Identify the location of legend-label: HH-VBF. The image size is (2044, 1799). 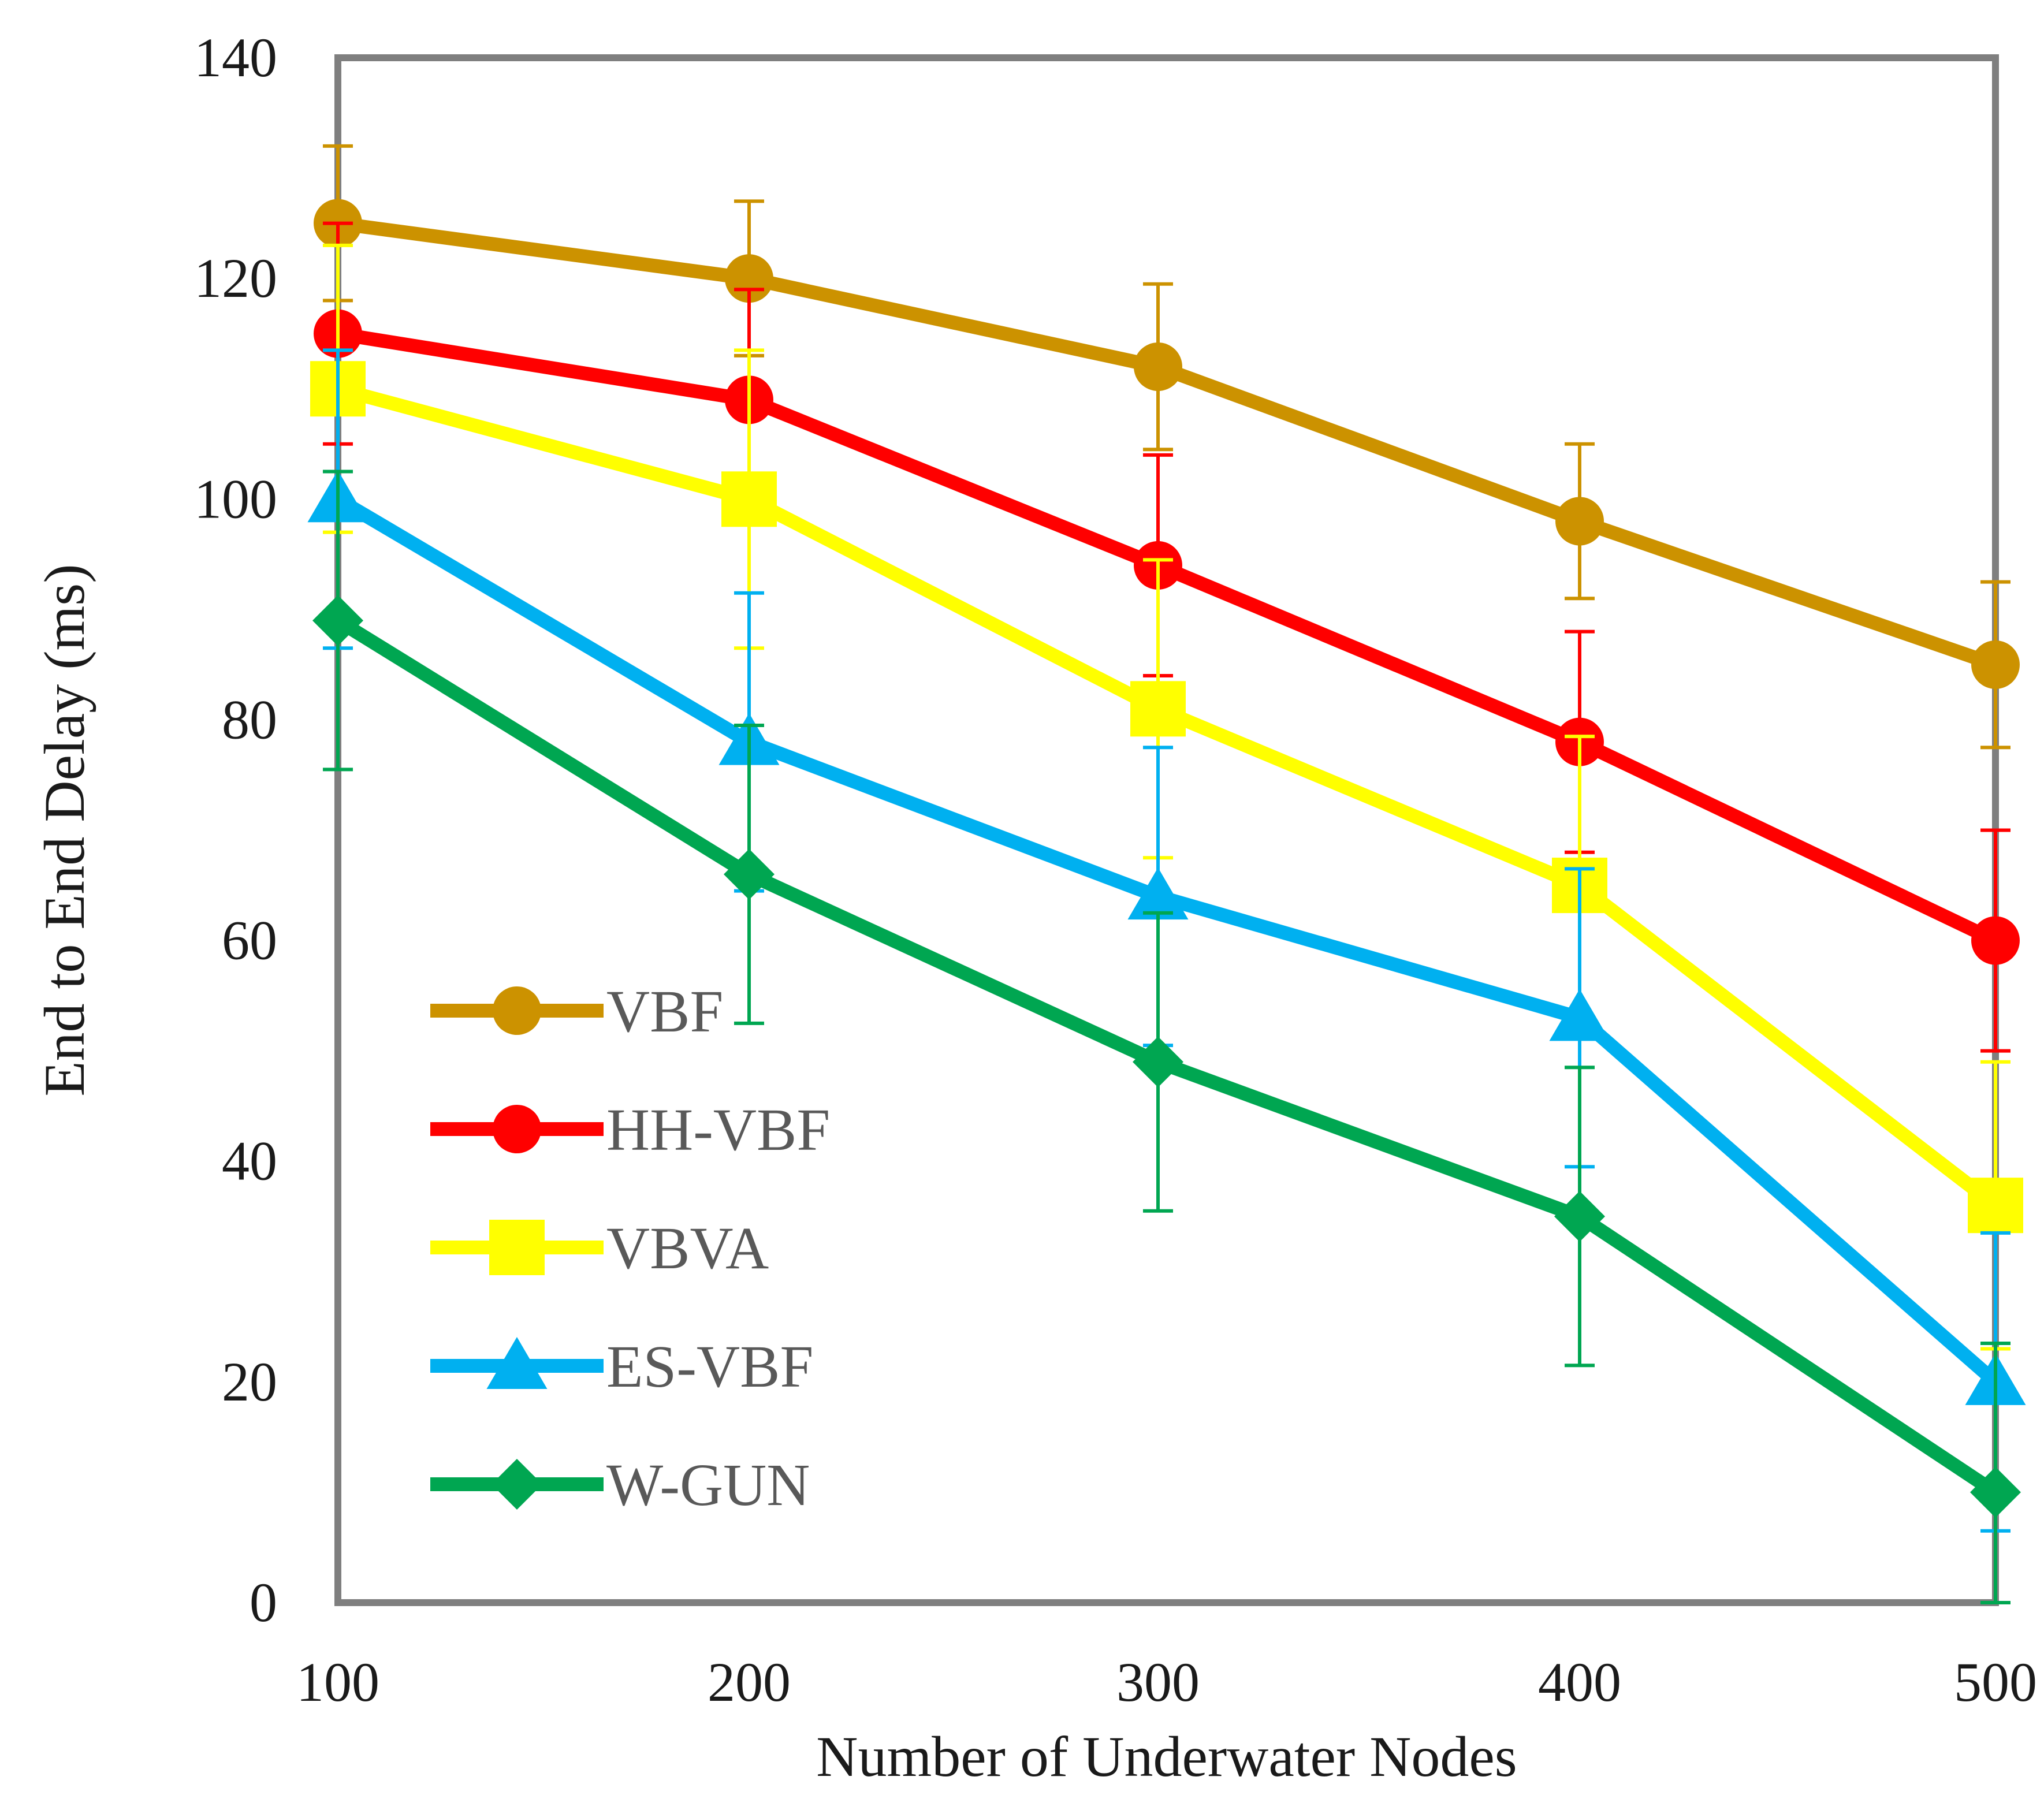
(718, 1130).